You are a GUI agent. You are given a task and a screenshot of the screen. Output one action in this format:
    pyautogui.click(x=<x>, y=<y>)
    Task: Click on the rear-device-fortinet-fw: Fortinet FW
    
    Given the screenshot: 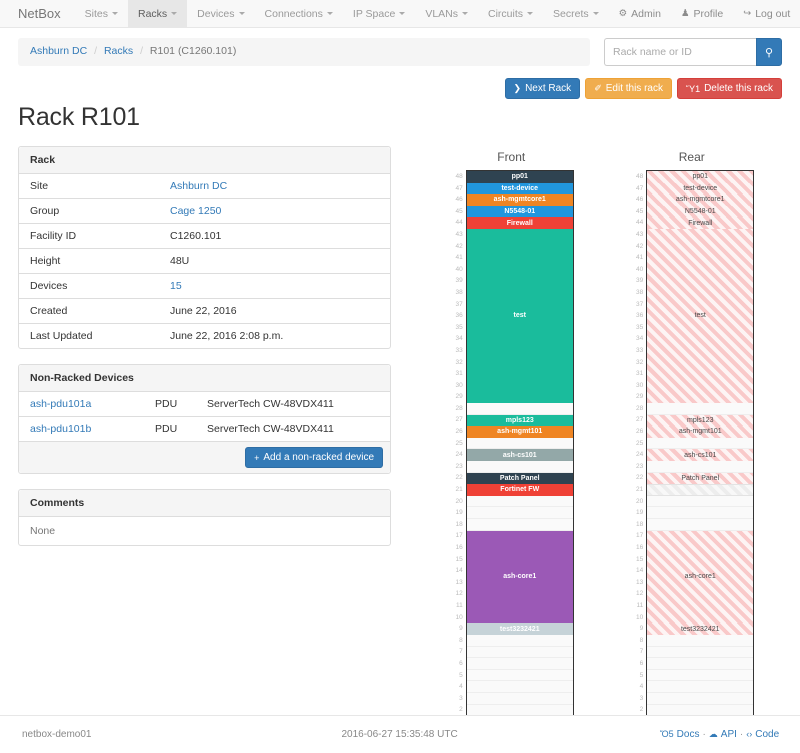 What is the action you would take?
    pyautogui.click(x=700, y=490)
    